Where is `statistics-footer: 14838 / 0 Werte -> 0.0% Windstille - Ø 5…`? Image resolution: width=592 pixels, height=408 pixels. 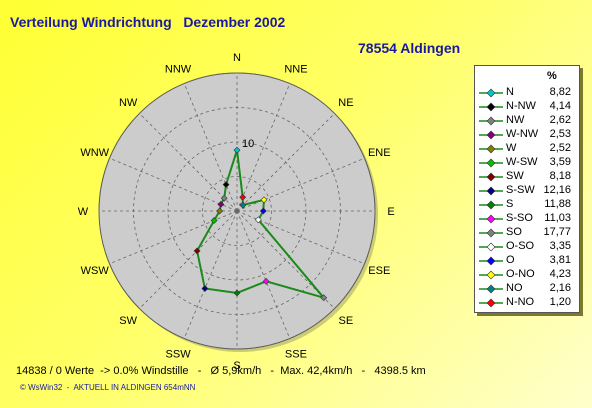
statistics-footer: 14838 / 0 Werte -> 0.0% Windstille - Ø 5… is located at coordinates (221, 371).